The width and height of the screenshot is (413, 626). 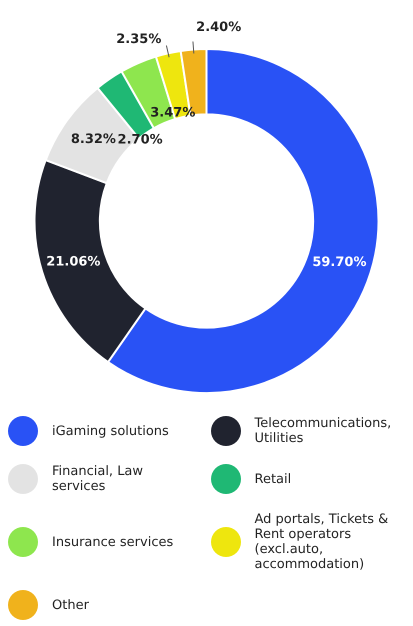 What do you see at coordinates (93, 140) in the screenshot?
I see `data-label: 8.32%` at bounding box center [93, 140].